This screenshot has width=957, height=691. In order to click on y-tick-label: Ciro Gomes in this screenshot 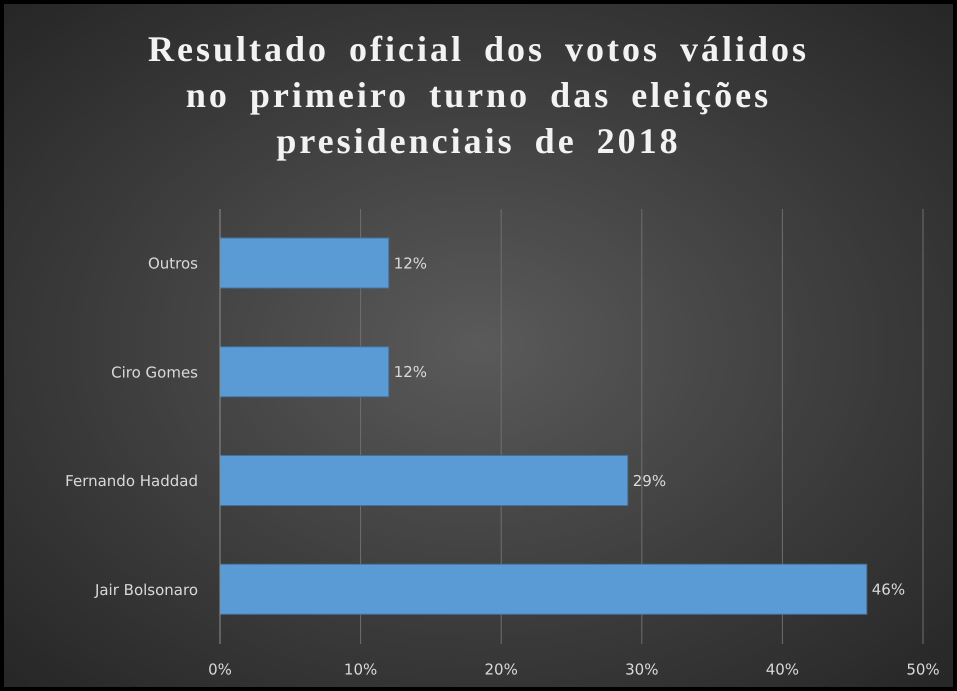, I will do `click(154, 372)`.